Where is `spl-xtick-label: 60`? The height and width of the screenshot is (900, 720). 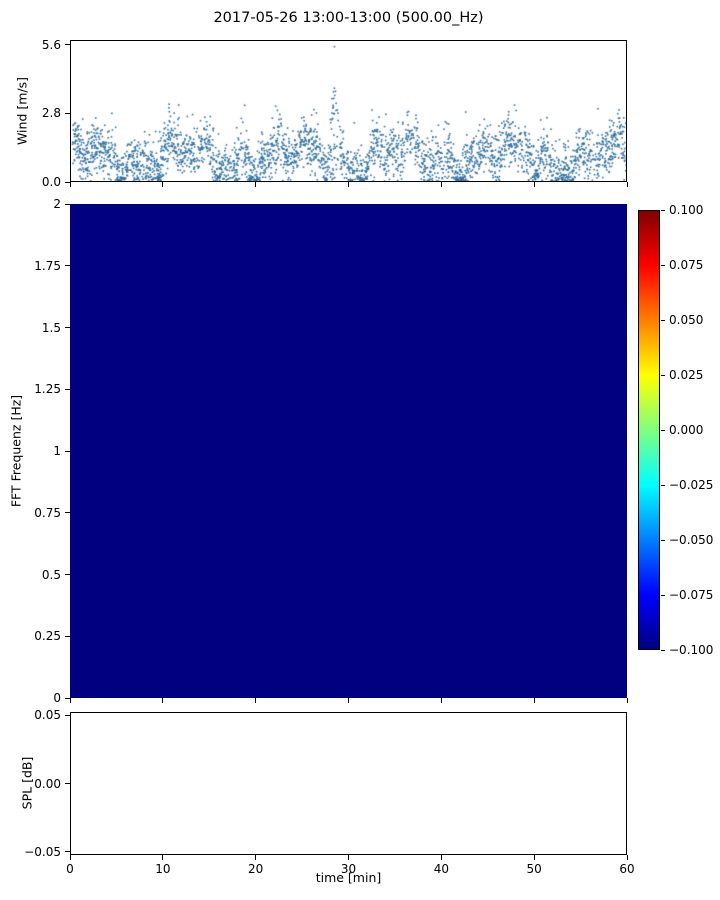
spl-xtick-label: 60 is located at coordinates (627, 869).